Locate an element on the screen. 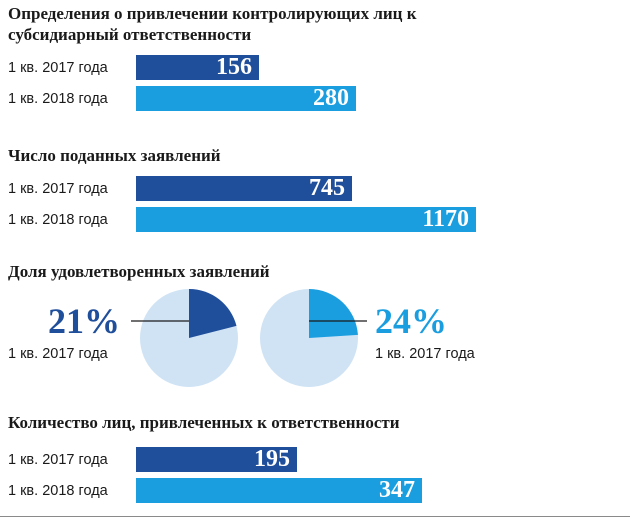  pie-label-2018: 1 кв. 2017 года is located at coordinates (425, 354).